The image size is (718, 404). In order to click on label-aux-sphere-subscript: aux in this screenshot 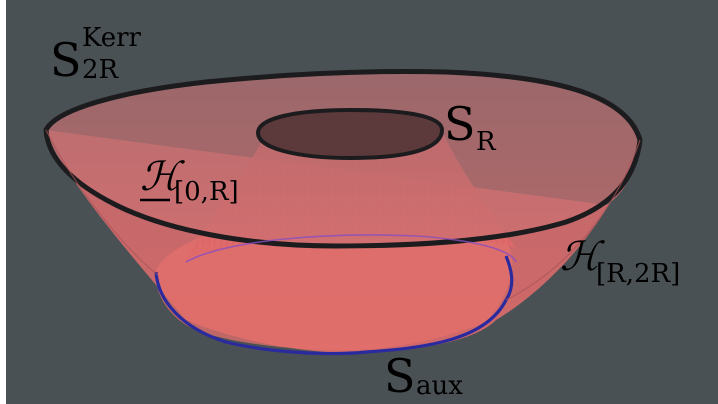, I will do `click(439, 386)`.